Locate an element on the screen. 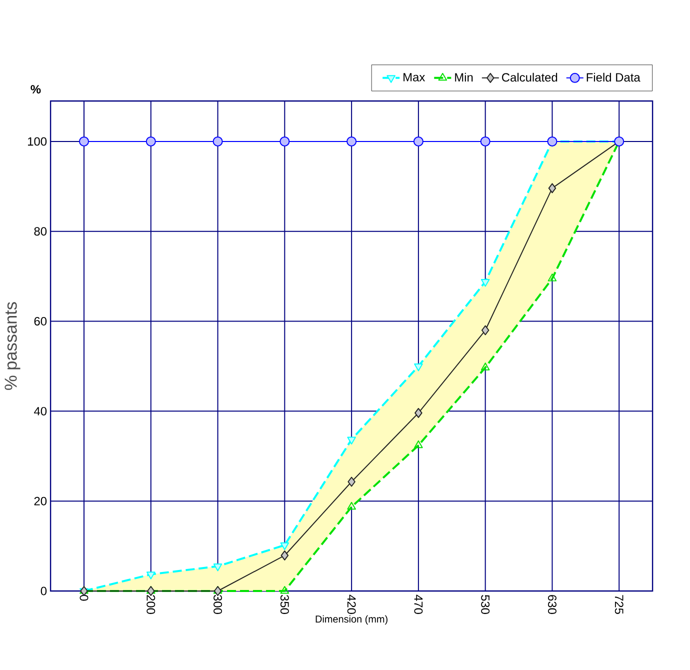 Image resolution: width=690 pixels, height=670 pixels. y-tick-label: 60 is located at coordinates (40, 321).